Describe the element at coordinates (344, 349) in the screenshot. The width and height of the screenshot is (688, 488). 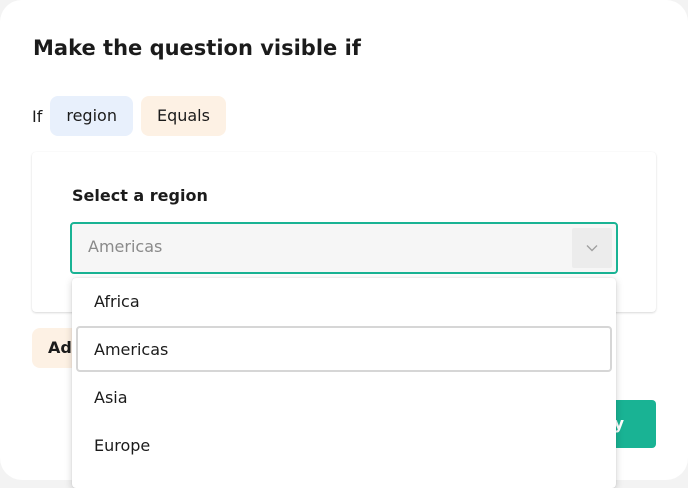
I see `option-americas: Americas` at that location.